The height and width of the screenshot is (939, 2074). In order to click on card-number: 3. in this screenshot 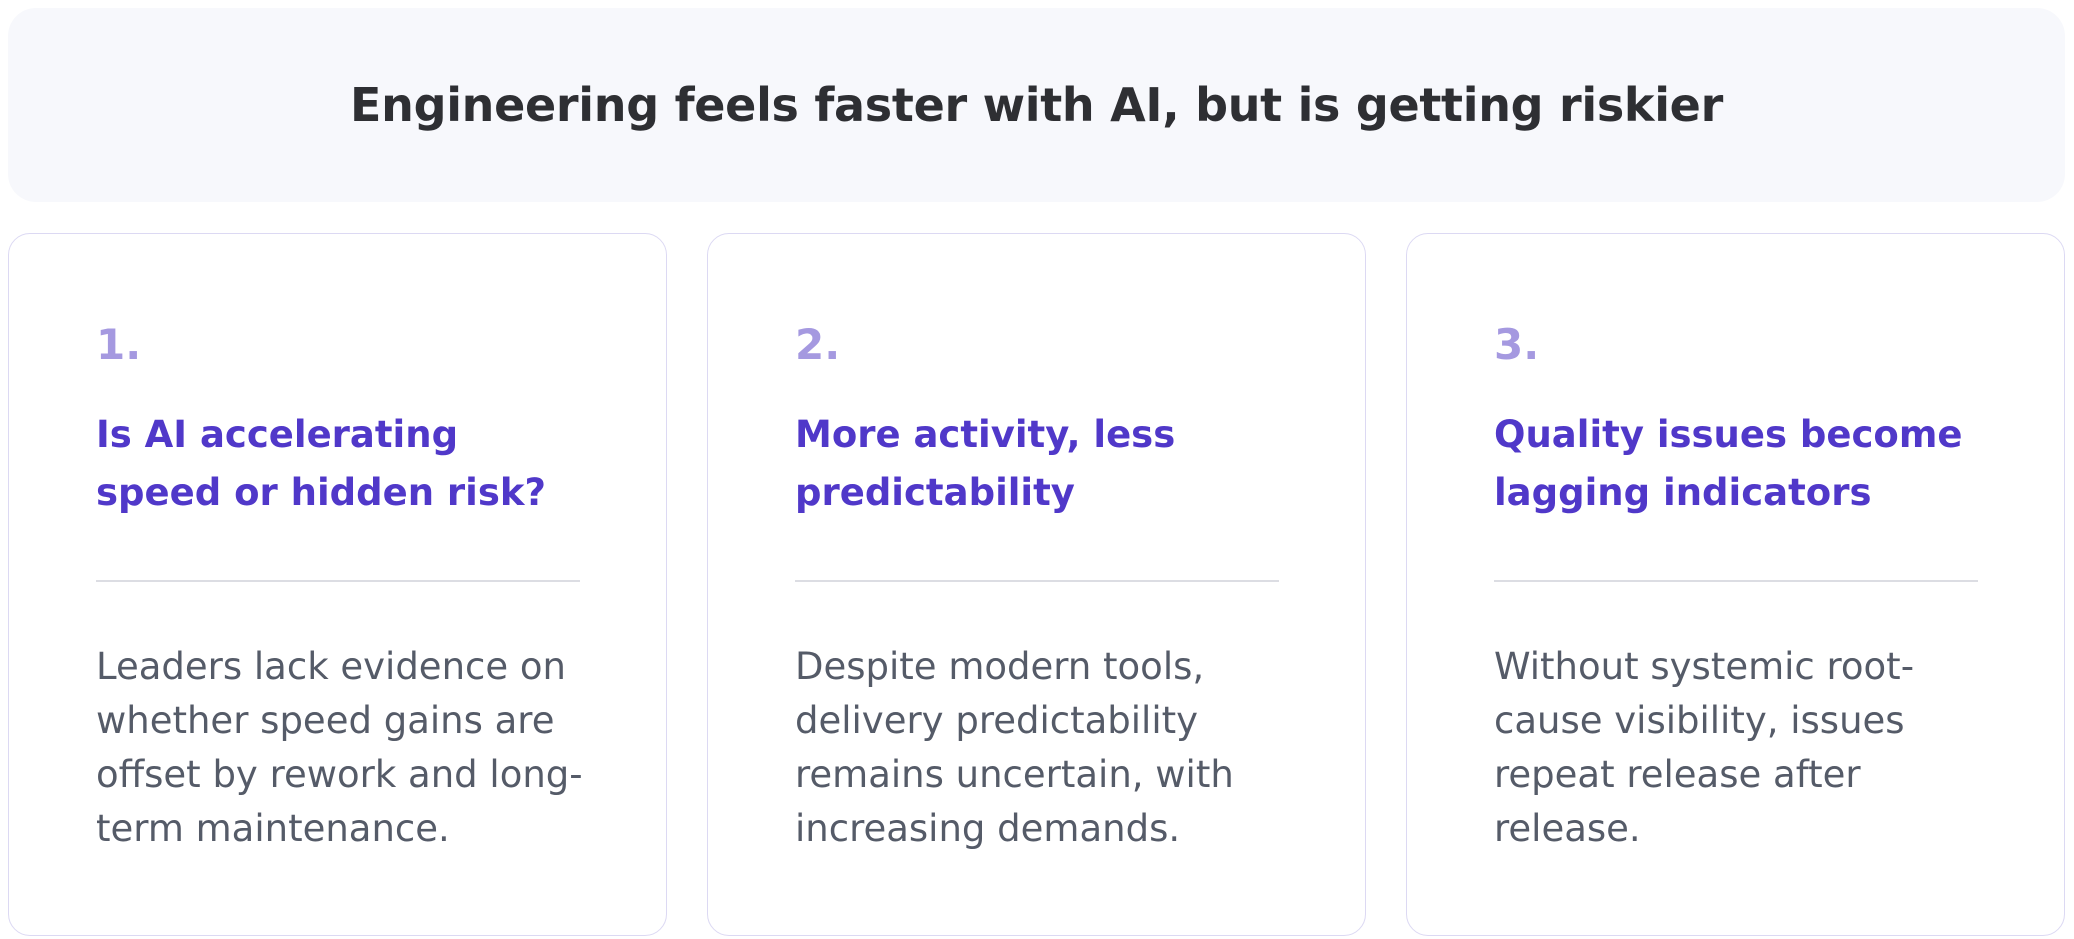, I will do `click(1517, 344)`.